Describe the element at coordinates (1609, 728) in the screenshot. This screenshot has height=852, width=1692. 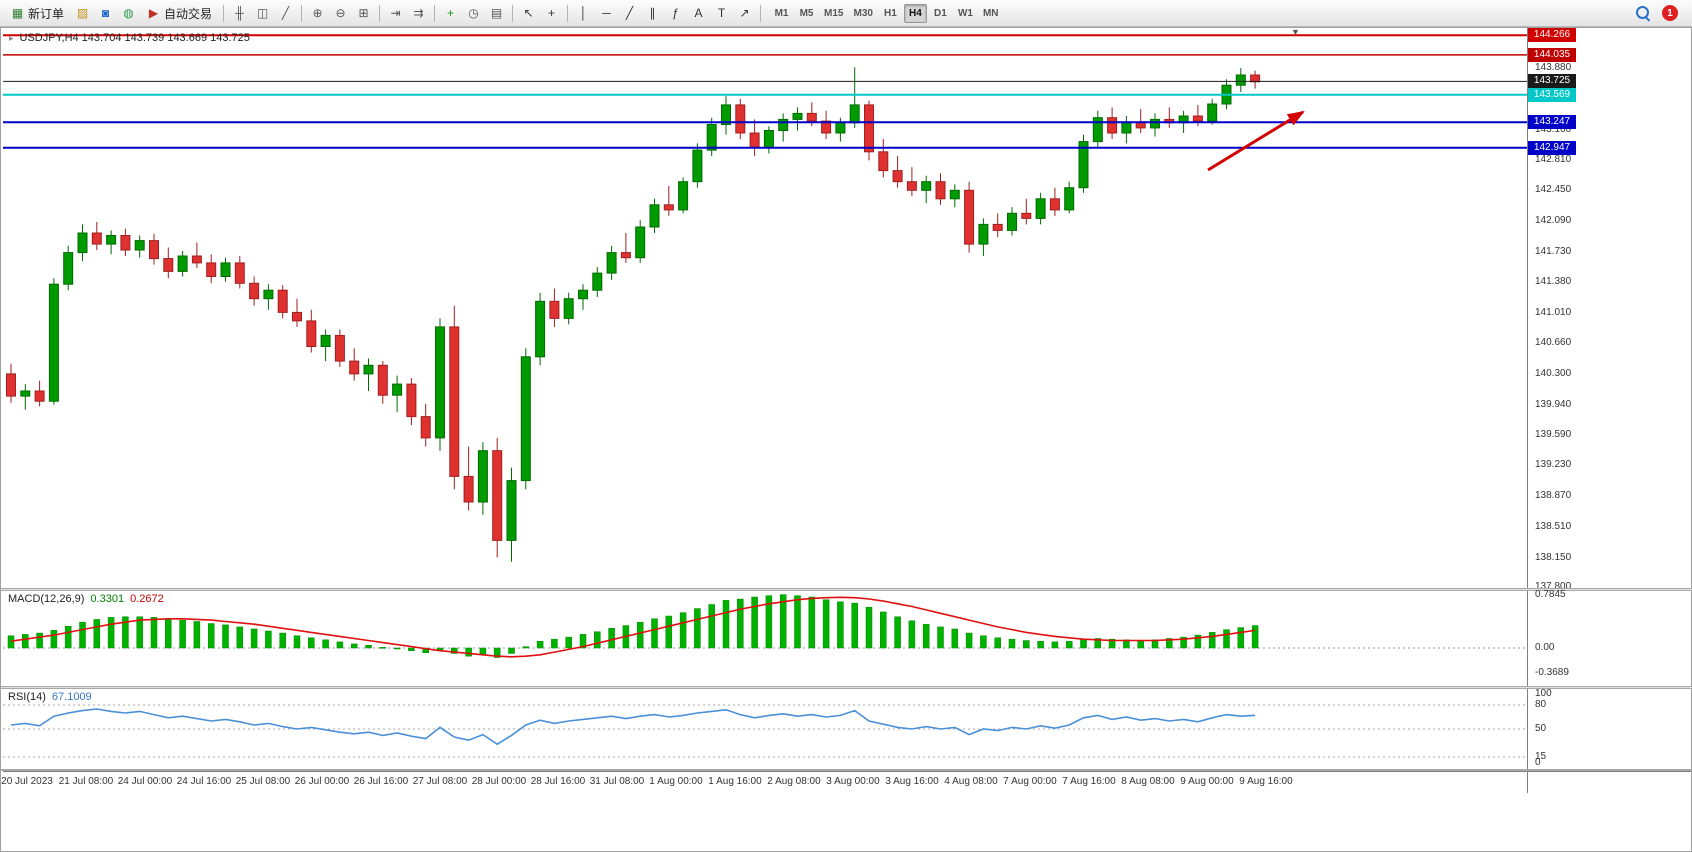
I see `rsi-axis: 100 80 50 15 0` at that location.